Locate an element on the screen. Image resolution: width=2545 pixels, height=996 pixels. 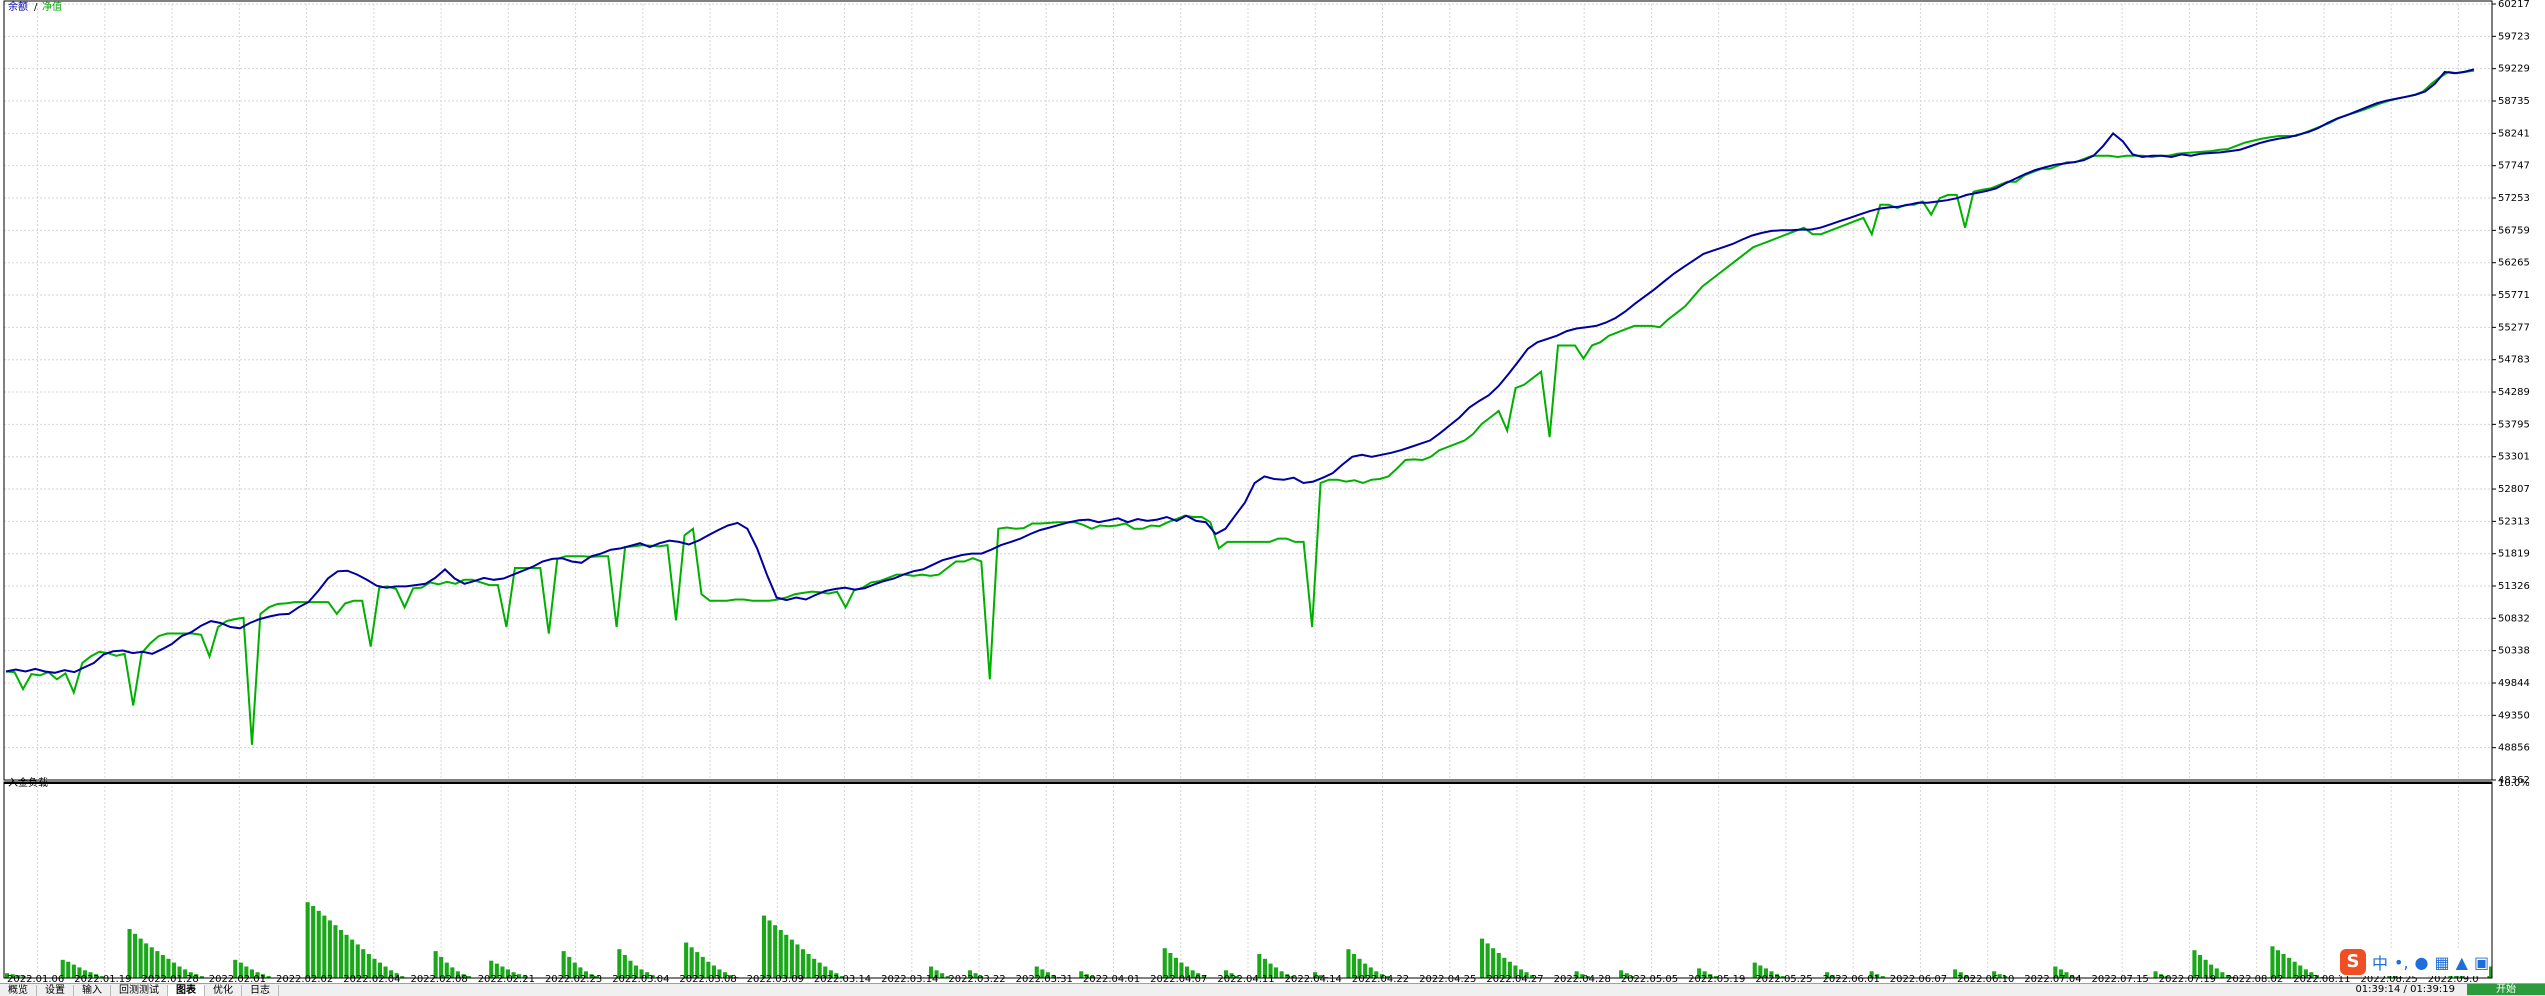
sogou-logo-icon: S is located at coordinates (2353, 962).